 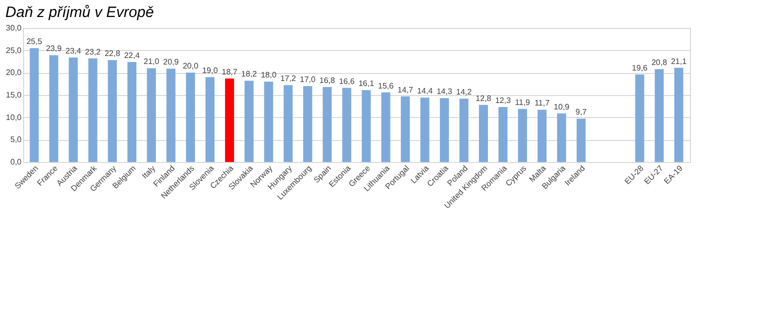 What do you see at coordinates (425, 91) in the screenshot?
I see `data-label: 14,4` at bounding box center [425, 91].